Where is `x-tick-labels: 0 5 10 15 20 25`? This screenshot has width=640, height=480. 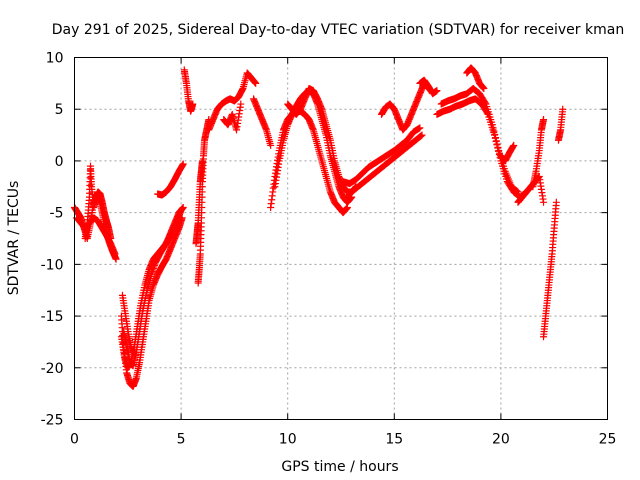
x-tick-labels: 0 5 10 15 20 25 is located at coordinates (343, 440).